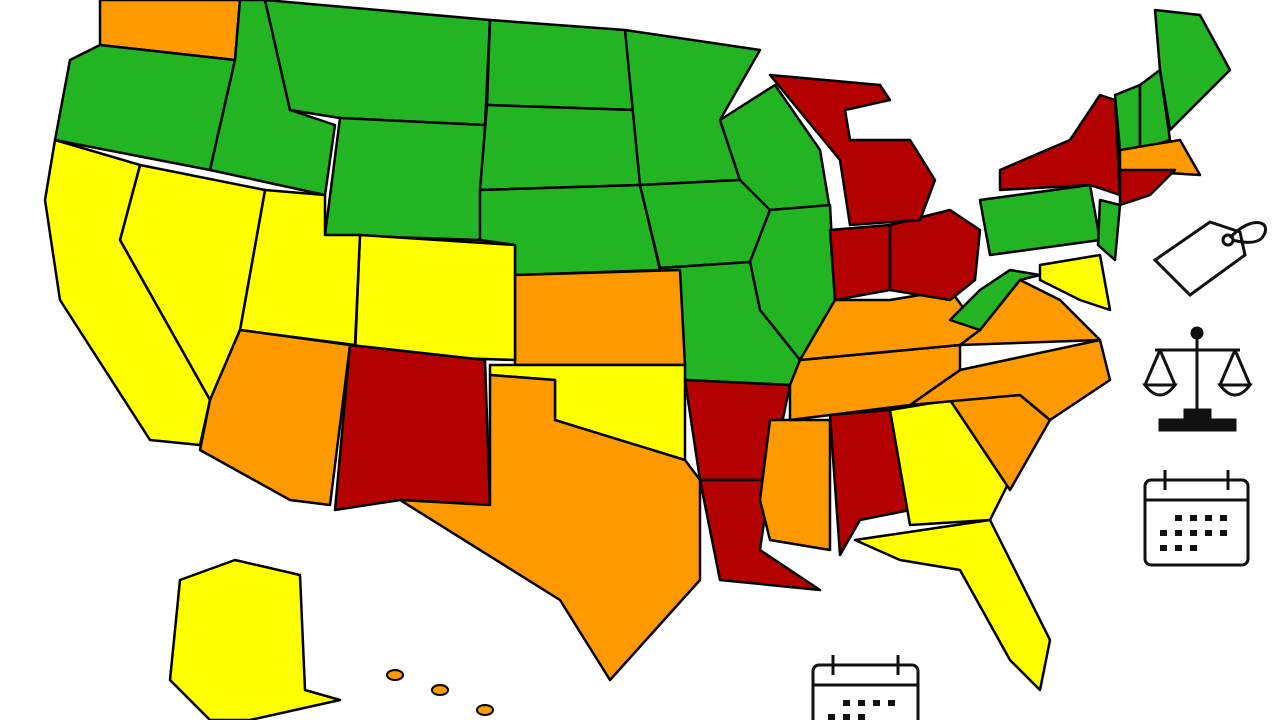 The height and width of the screenshot is (720, 1280). I want to click on scale-icon, so click(1197, 379).